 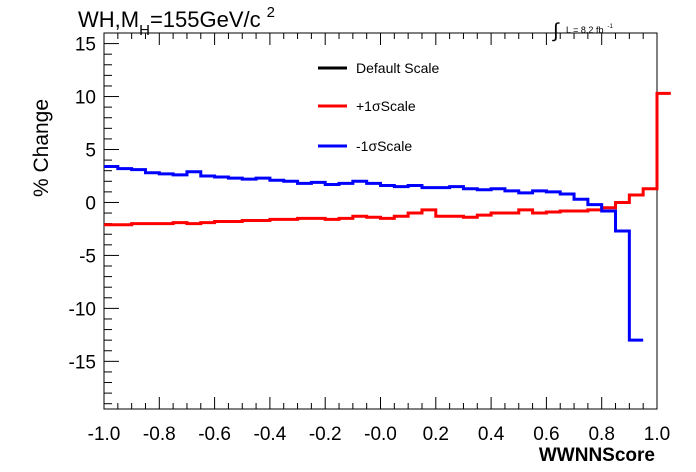 What do you see at coordinates (82, 204) in the screenshot?
I see `y-tick-labels: 15 10 5 0 -5 -10 -15` at bounding box center [82, 204].